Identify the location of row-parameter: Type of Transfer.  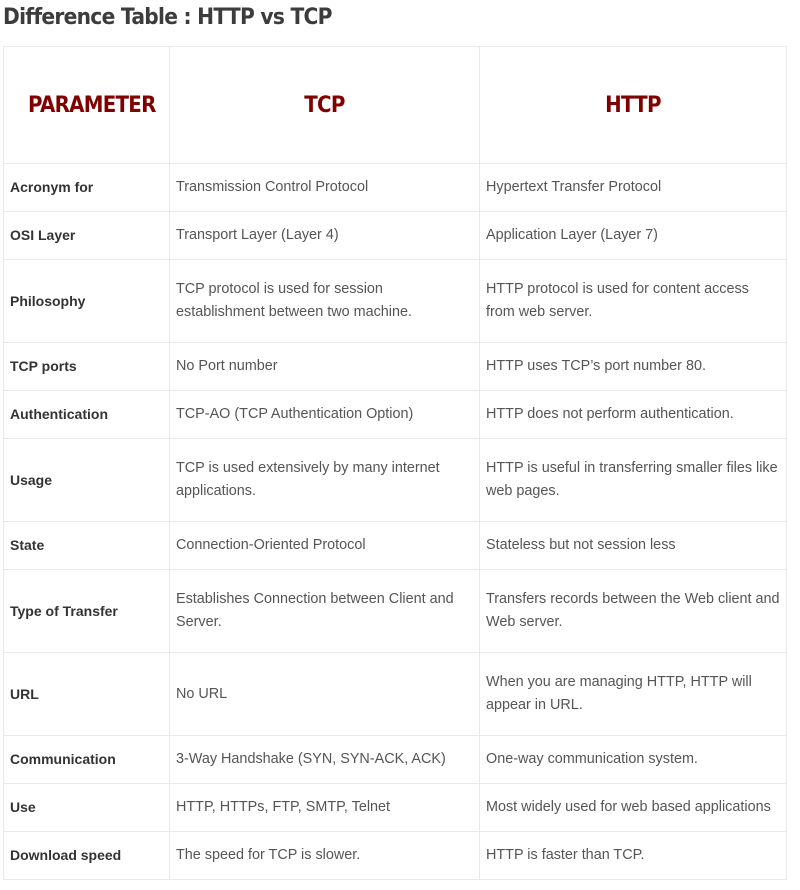
(86, 611).